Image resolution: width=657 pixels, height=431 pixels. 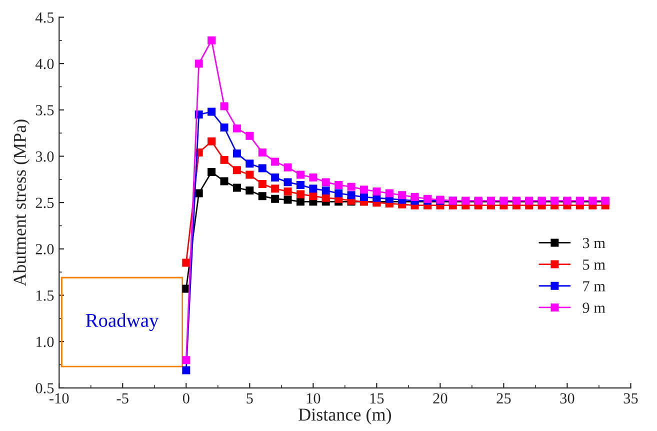 I want to click on x-tick-label: -5, so click(x=122, y=398).